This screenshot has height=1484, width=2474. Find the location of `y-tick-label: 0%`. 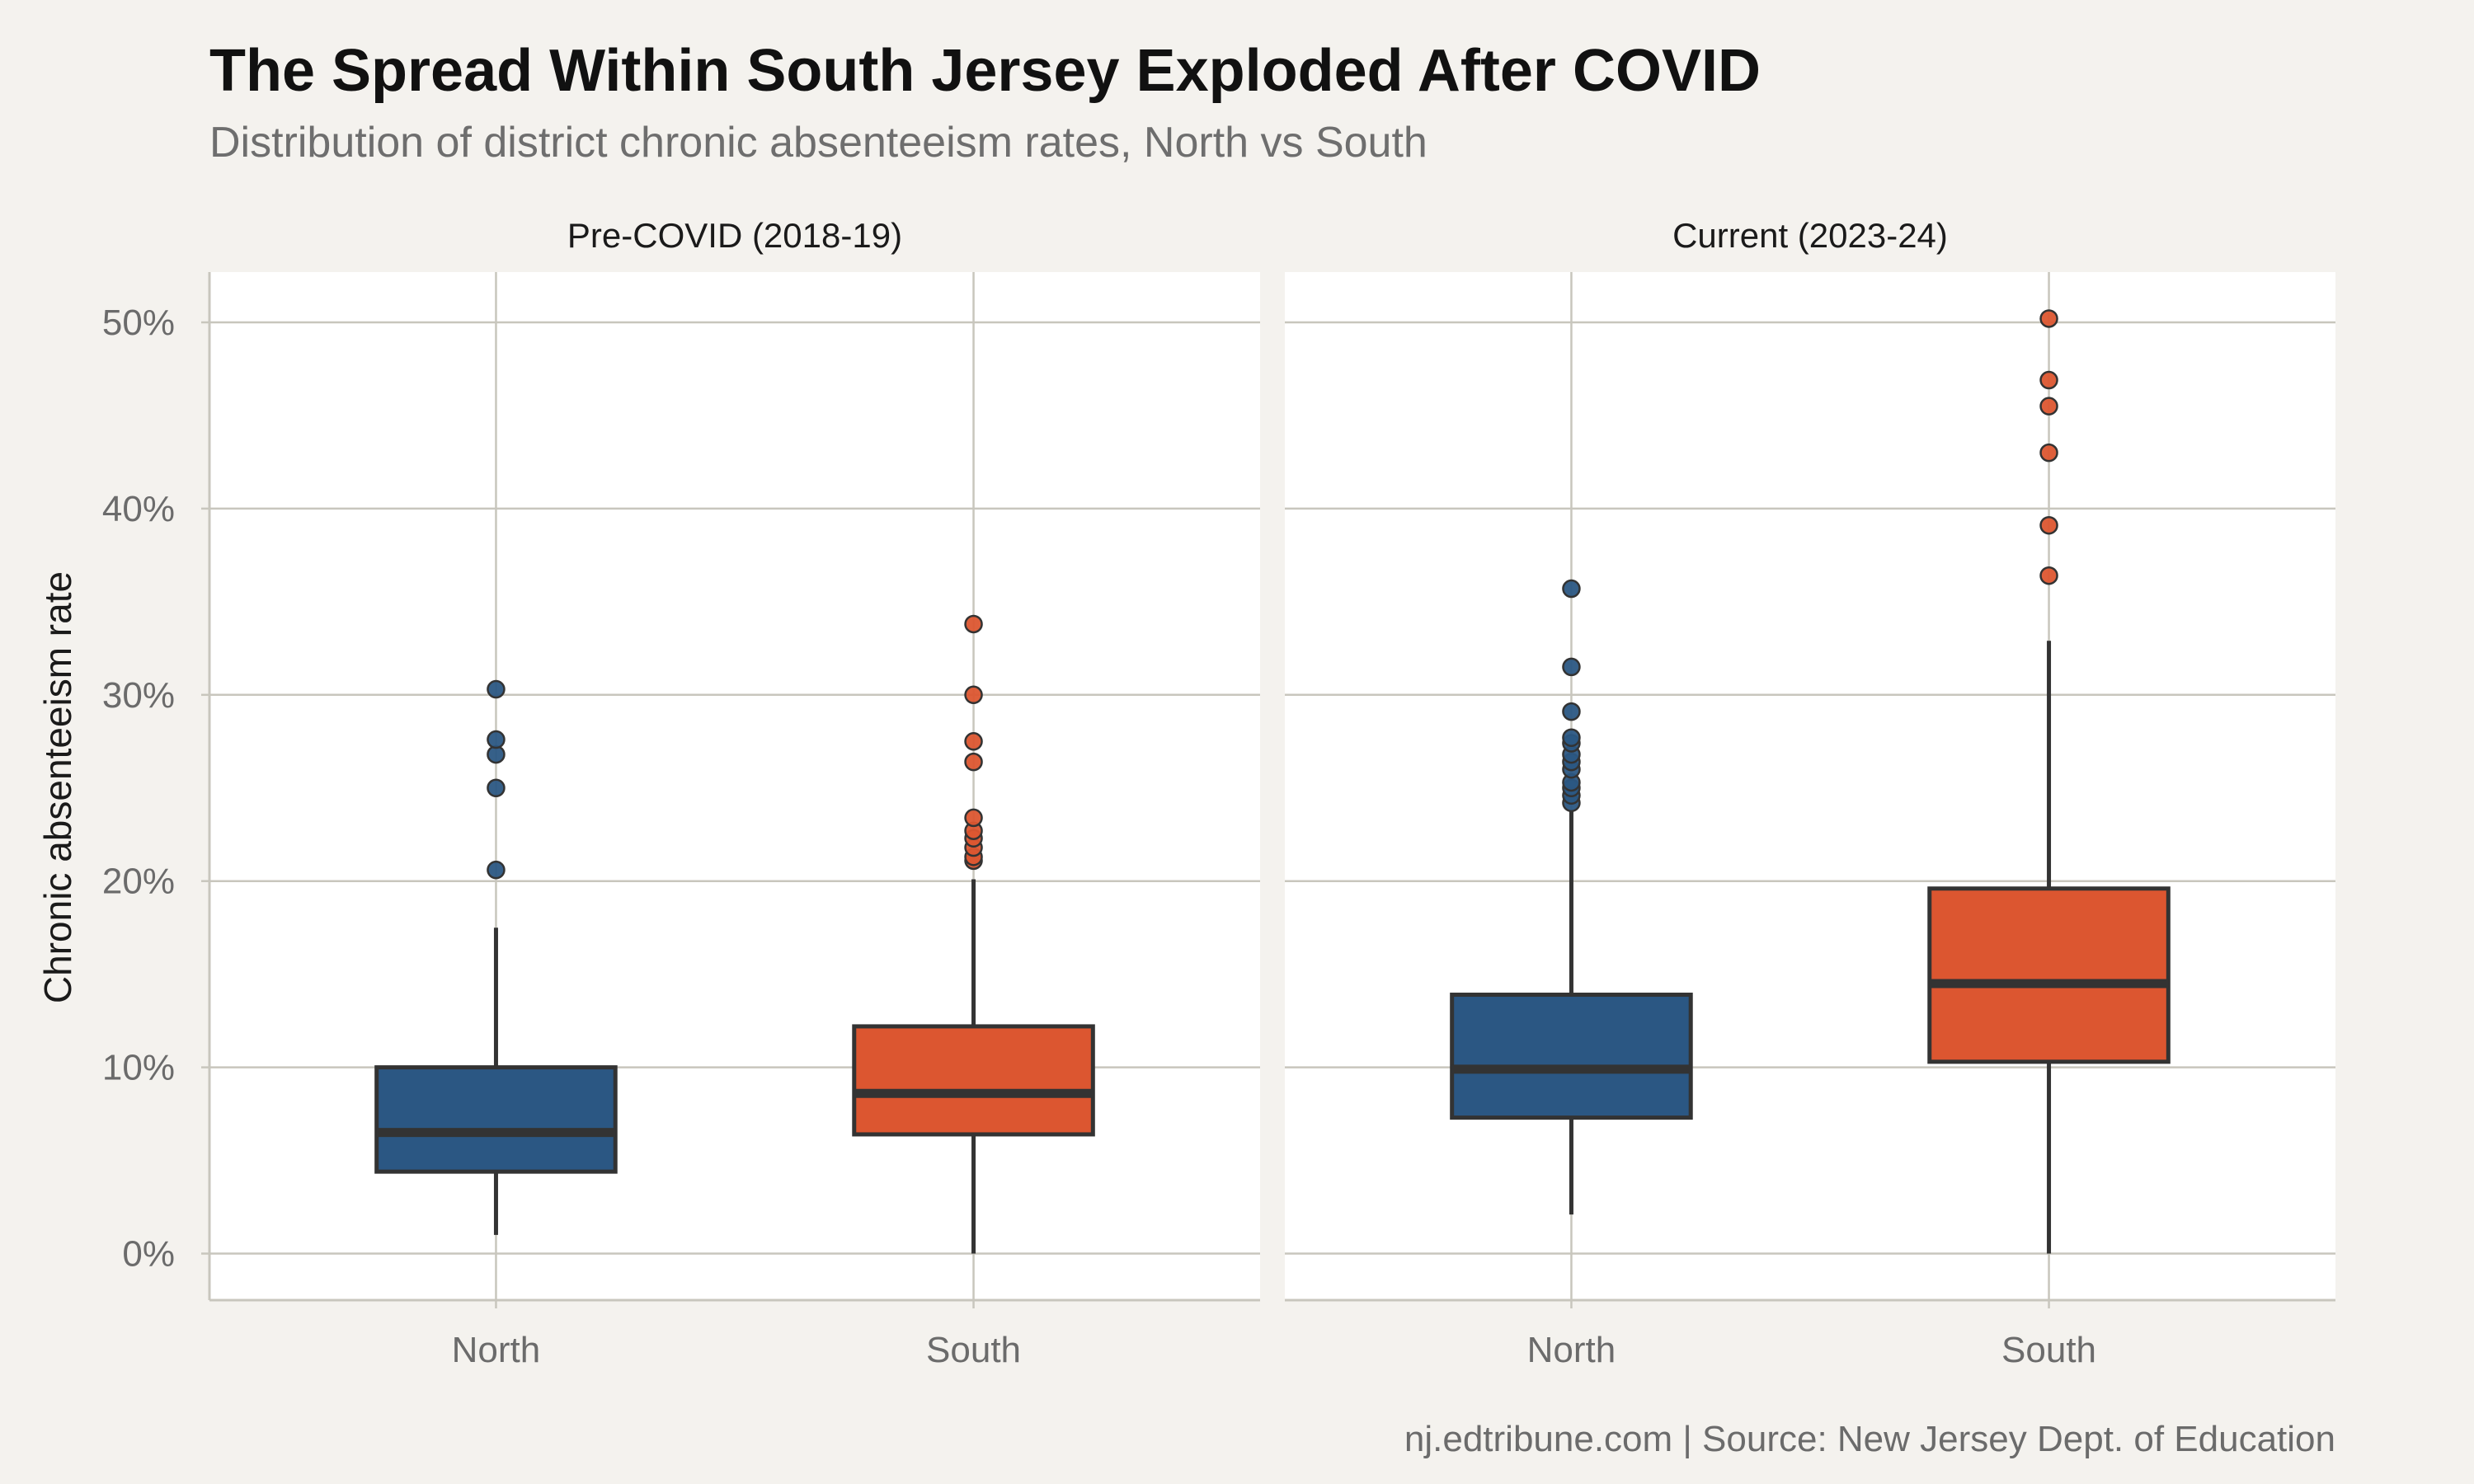

y-tick-label: 0% is located at coordinates (148, 1254).